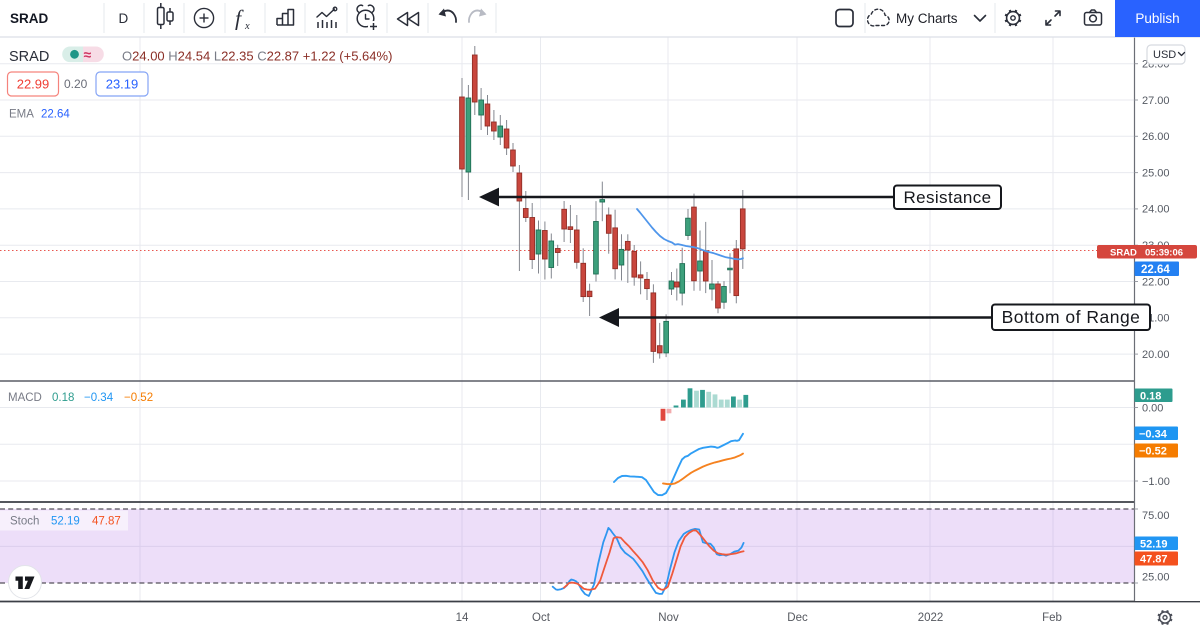 Image resolution: width=1200 pixels, height=635 pixels. Describe the element at coordinates (927, 18) in the screenshot. I see `svg-text: My Charts` at that location.